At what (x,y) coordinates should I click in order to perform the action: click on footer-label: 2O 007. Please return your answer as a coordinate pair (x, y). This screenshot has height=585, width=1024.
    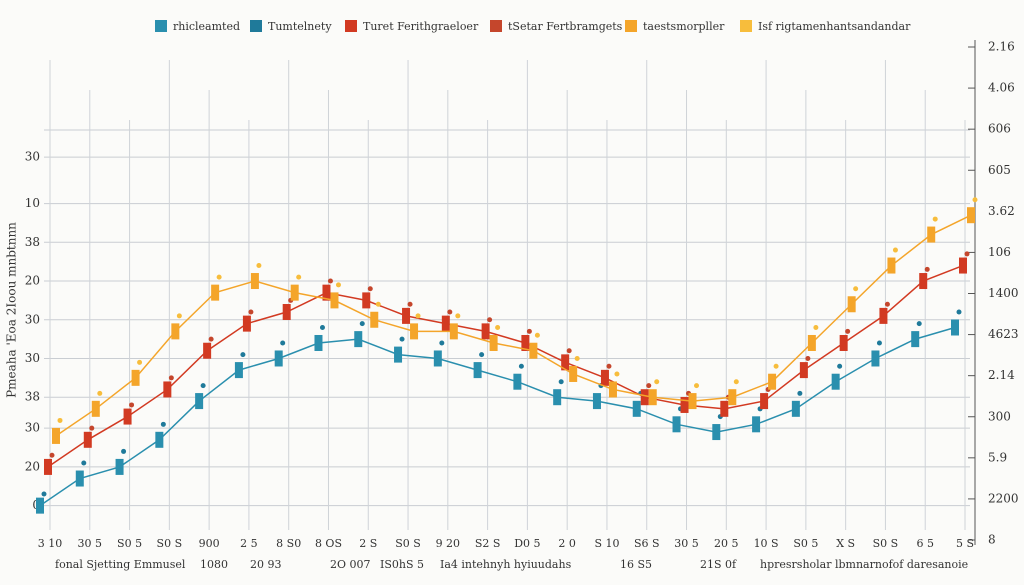
    Looking at the image, I should click on (350, 564).